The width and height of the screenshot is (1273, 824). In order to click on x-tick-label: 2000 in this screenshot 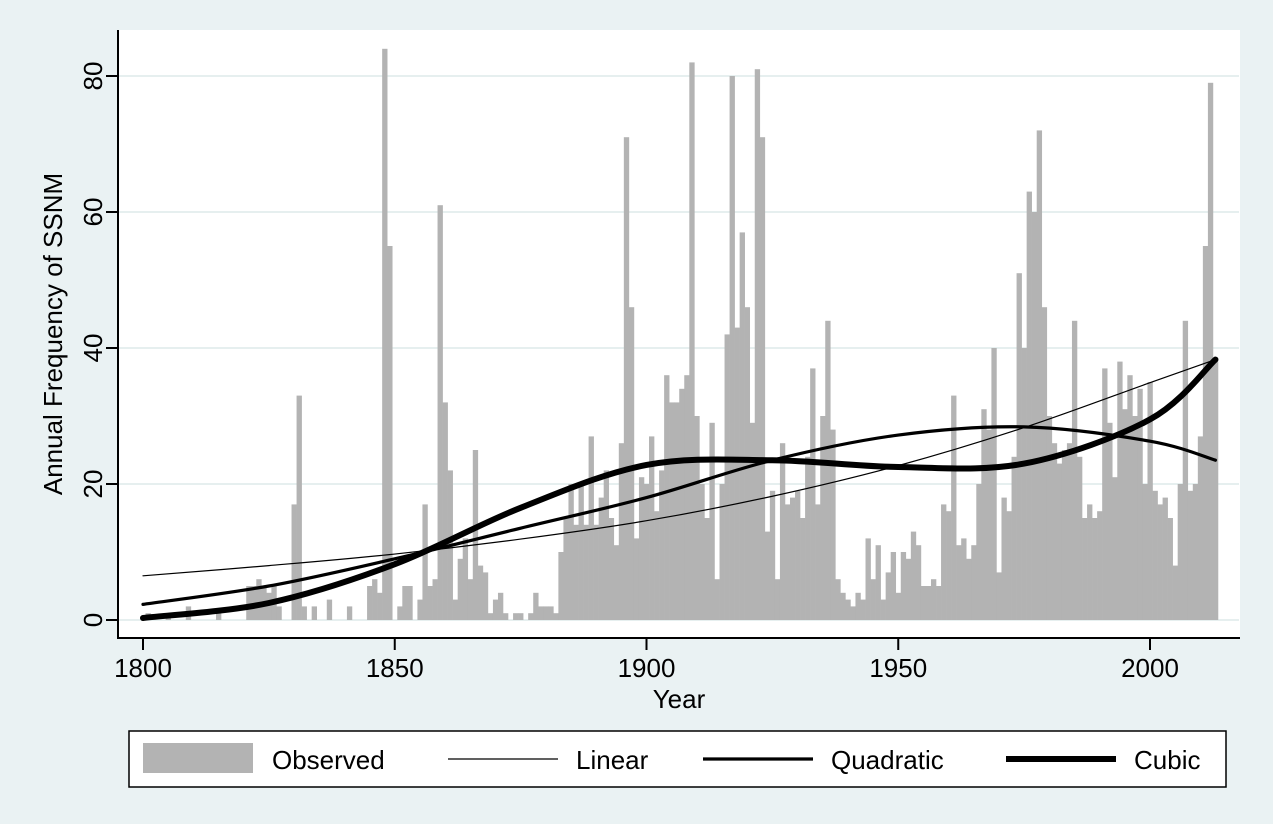, I will do `click(1150, 668)`.